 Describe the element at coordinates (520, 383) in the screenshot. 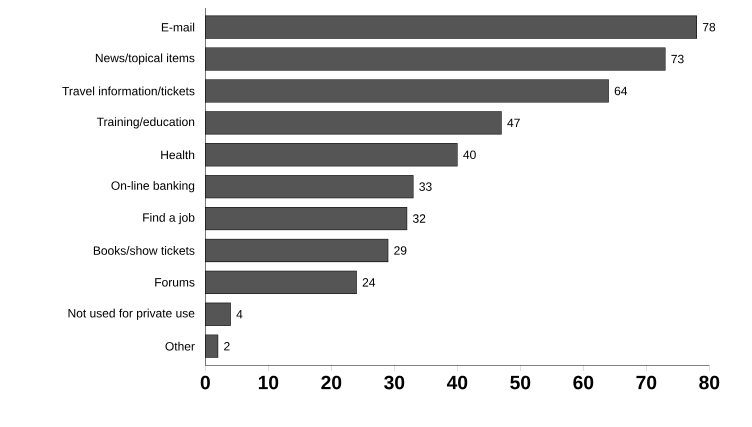

I see `x-tick-label: 50` at that location.